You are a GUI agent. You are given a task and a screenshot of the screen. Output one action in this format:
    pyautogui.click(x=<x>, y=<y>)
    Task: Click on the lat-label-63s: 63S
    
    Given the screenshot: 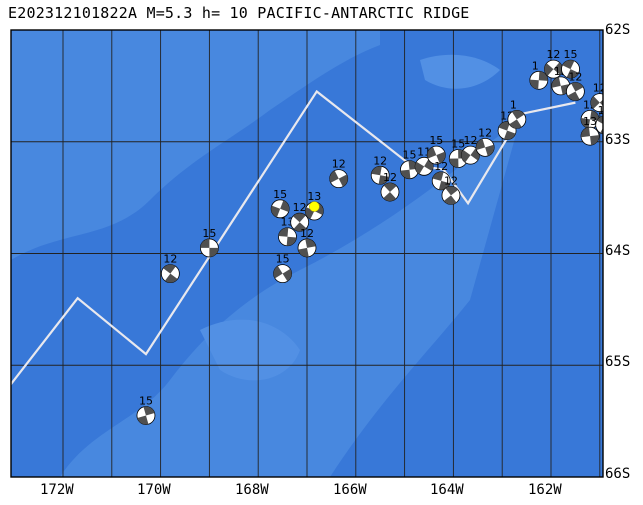 What is the action you would take?
    pyautogui.click(x=618, y=140)
    